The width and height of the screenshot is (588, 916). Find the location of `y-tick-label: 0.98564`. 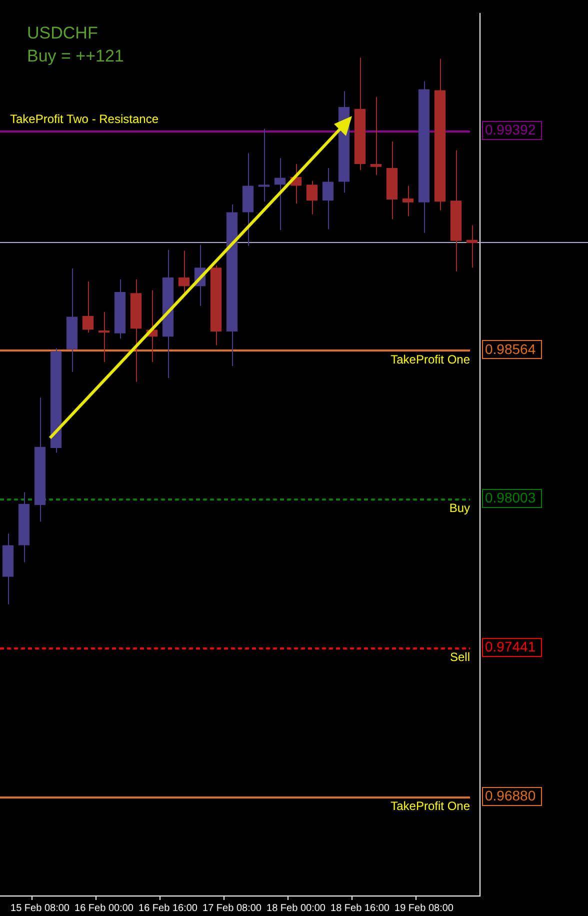

y-tick-label: 0.98564 is located at coordinates (510, 348).